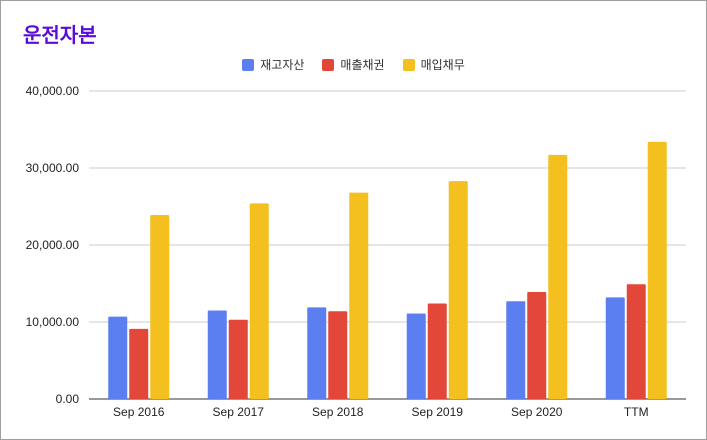 The width and height of the screenshot is (707, 440). I want to click on x-tick-label: Sep 2020, so click(537, 412).